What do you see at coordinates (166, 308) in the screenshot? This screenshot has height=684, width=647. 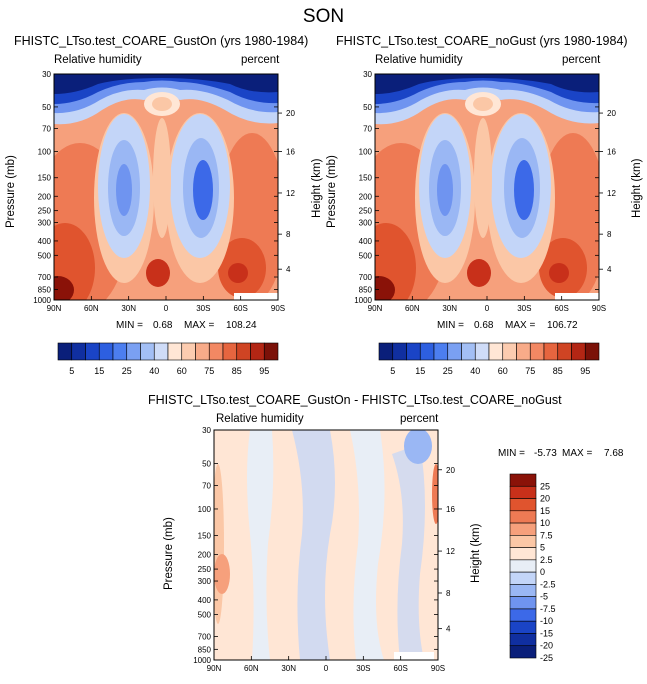 I see `x-tick-label: 0` at bounding box center [166, 308].